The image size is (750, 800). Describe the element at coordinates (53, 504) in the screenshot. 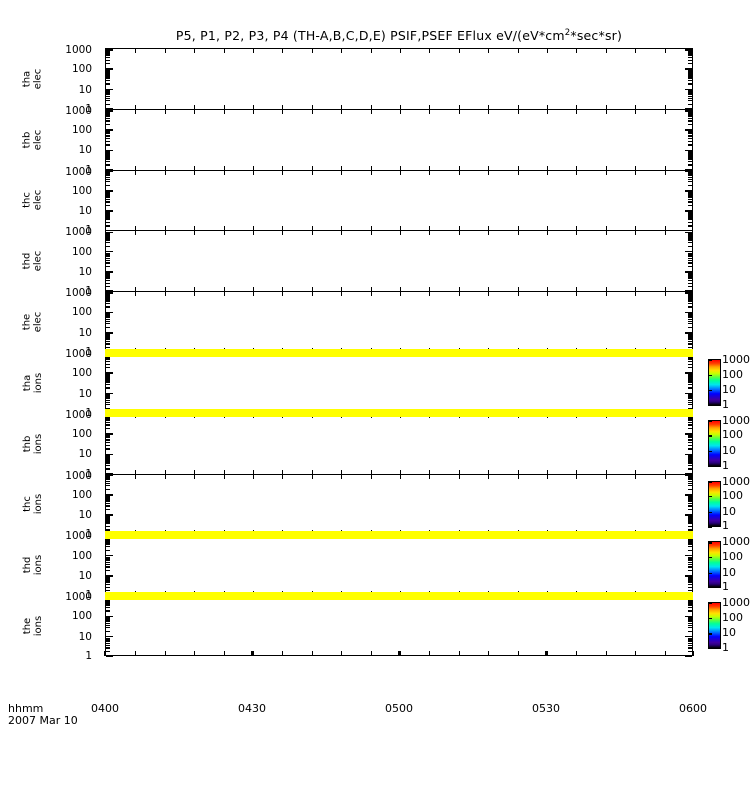

I see `y-axis-thc-ions: 1000 100 10 1 thc ions` at that location.